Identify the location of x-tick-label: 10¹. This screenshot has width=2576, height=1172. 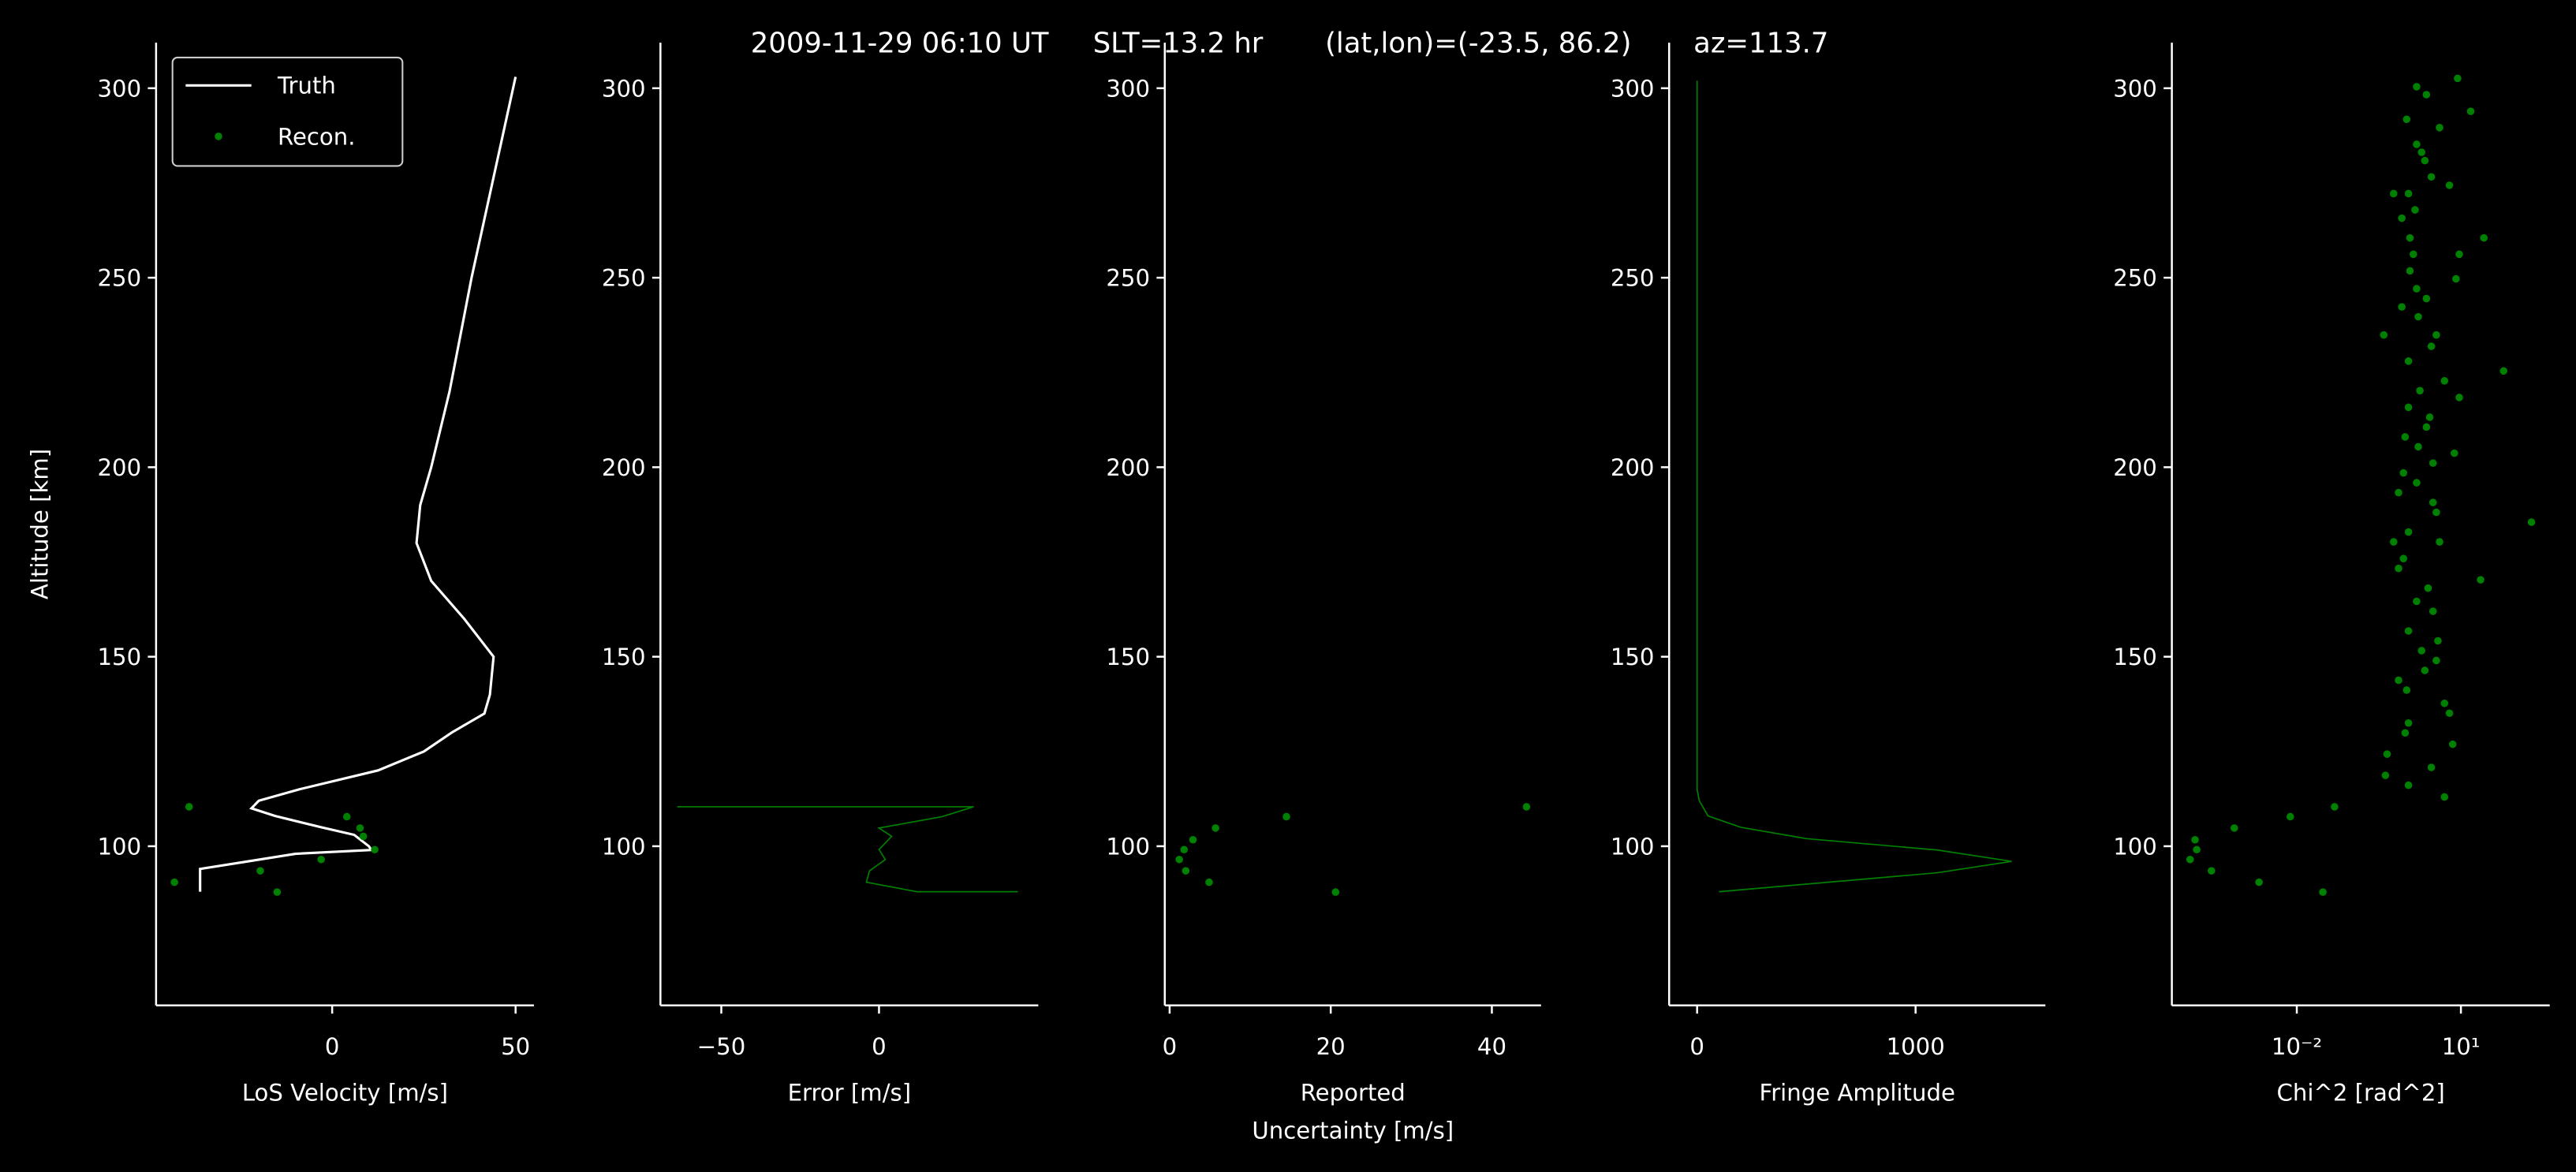
(2461, 1047).